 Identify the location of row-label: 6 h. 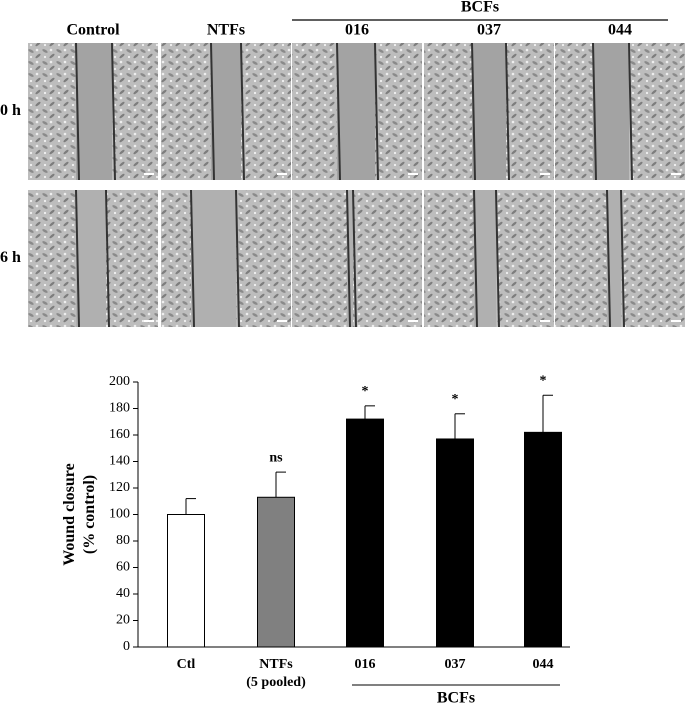
(10, 257).